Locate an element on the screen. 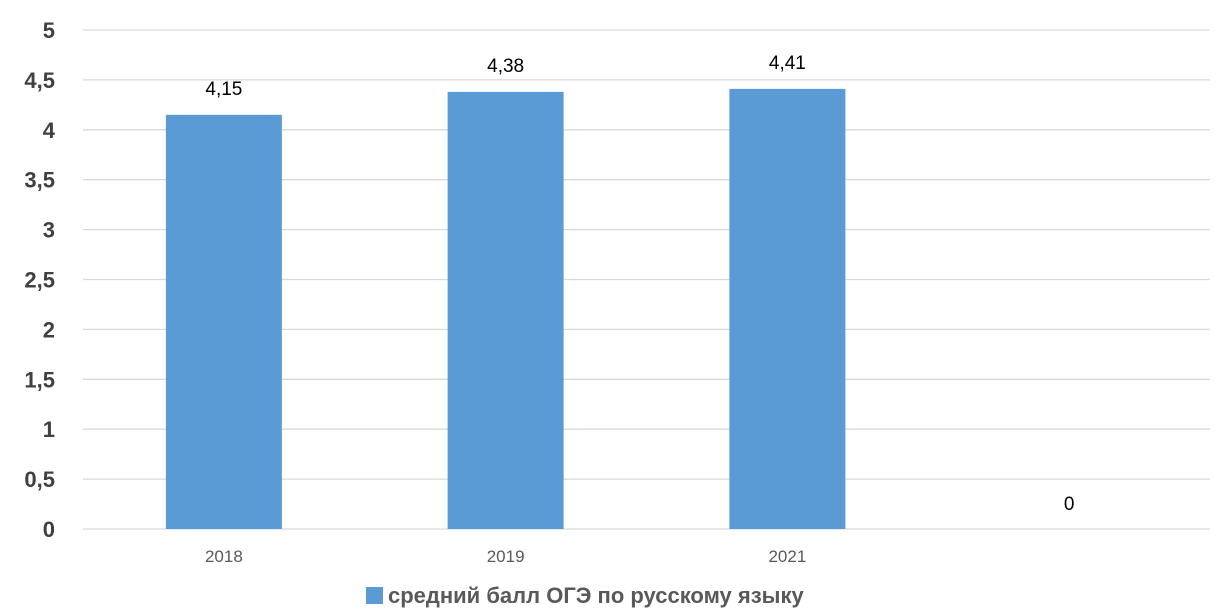 This screenshot has width=1222, height=610. x-tick-label: 2021 is located at coordinates (787, 556).